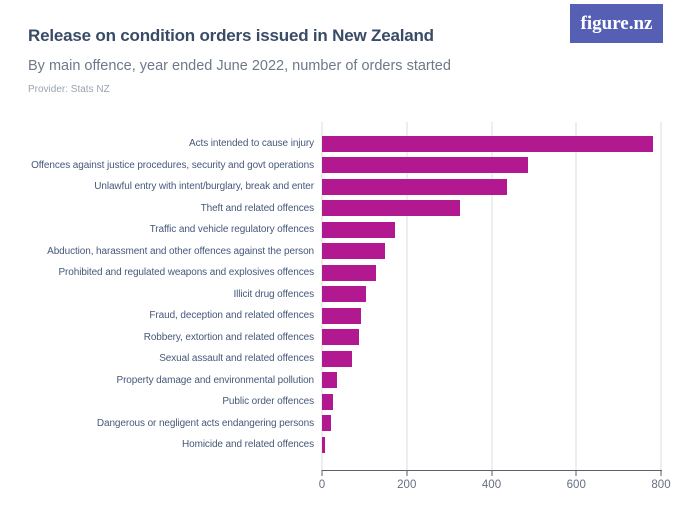 The width and height of the screenshot is (700, 525). I want to click on chart-row: Sexual assault and related offences, so click(330, 359).